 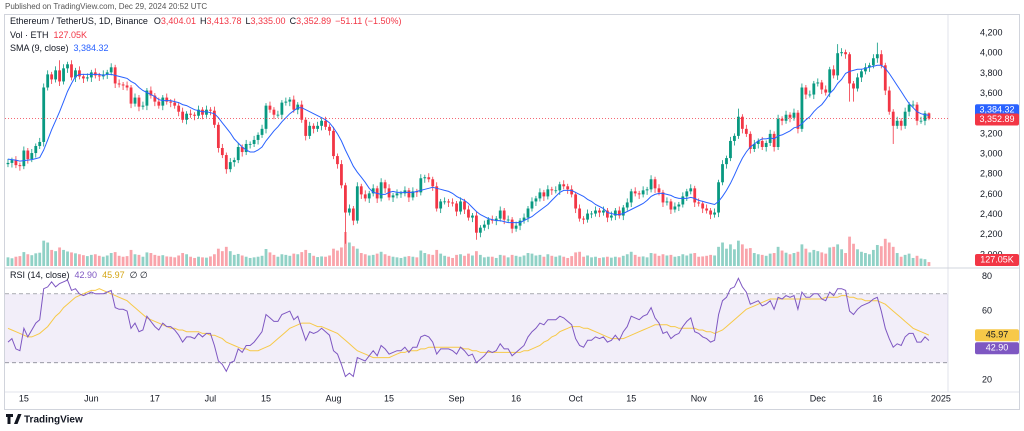 What do you see at coordinates (991, 133) in the screenshot?
I see `y-tick-label: 3,200` at bounding box center [991, 133].